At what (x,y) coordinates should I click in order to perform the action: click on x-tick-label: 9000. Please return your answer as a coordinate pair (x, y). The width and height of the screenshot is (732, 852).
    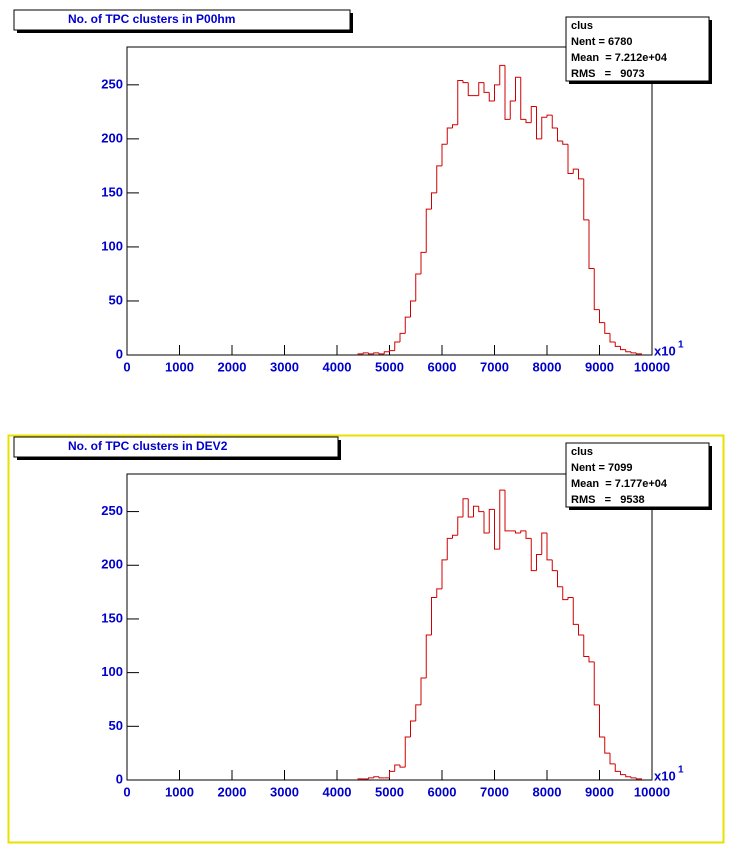
    Looking at the image, I should click on (599, 366).